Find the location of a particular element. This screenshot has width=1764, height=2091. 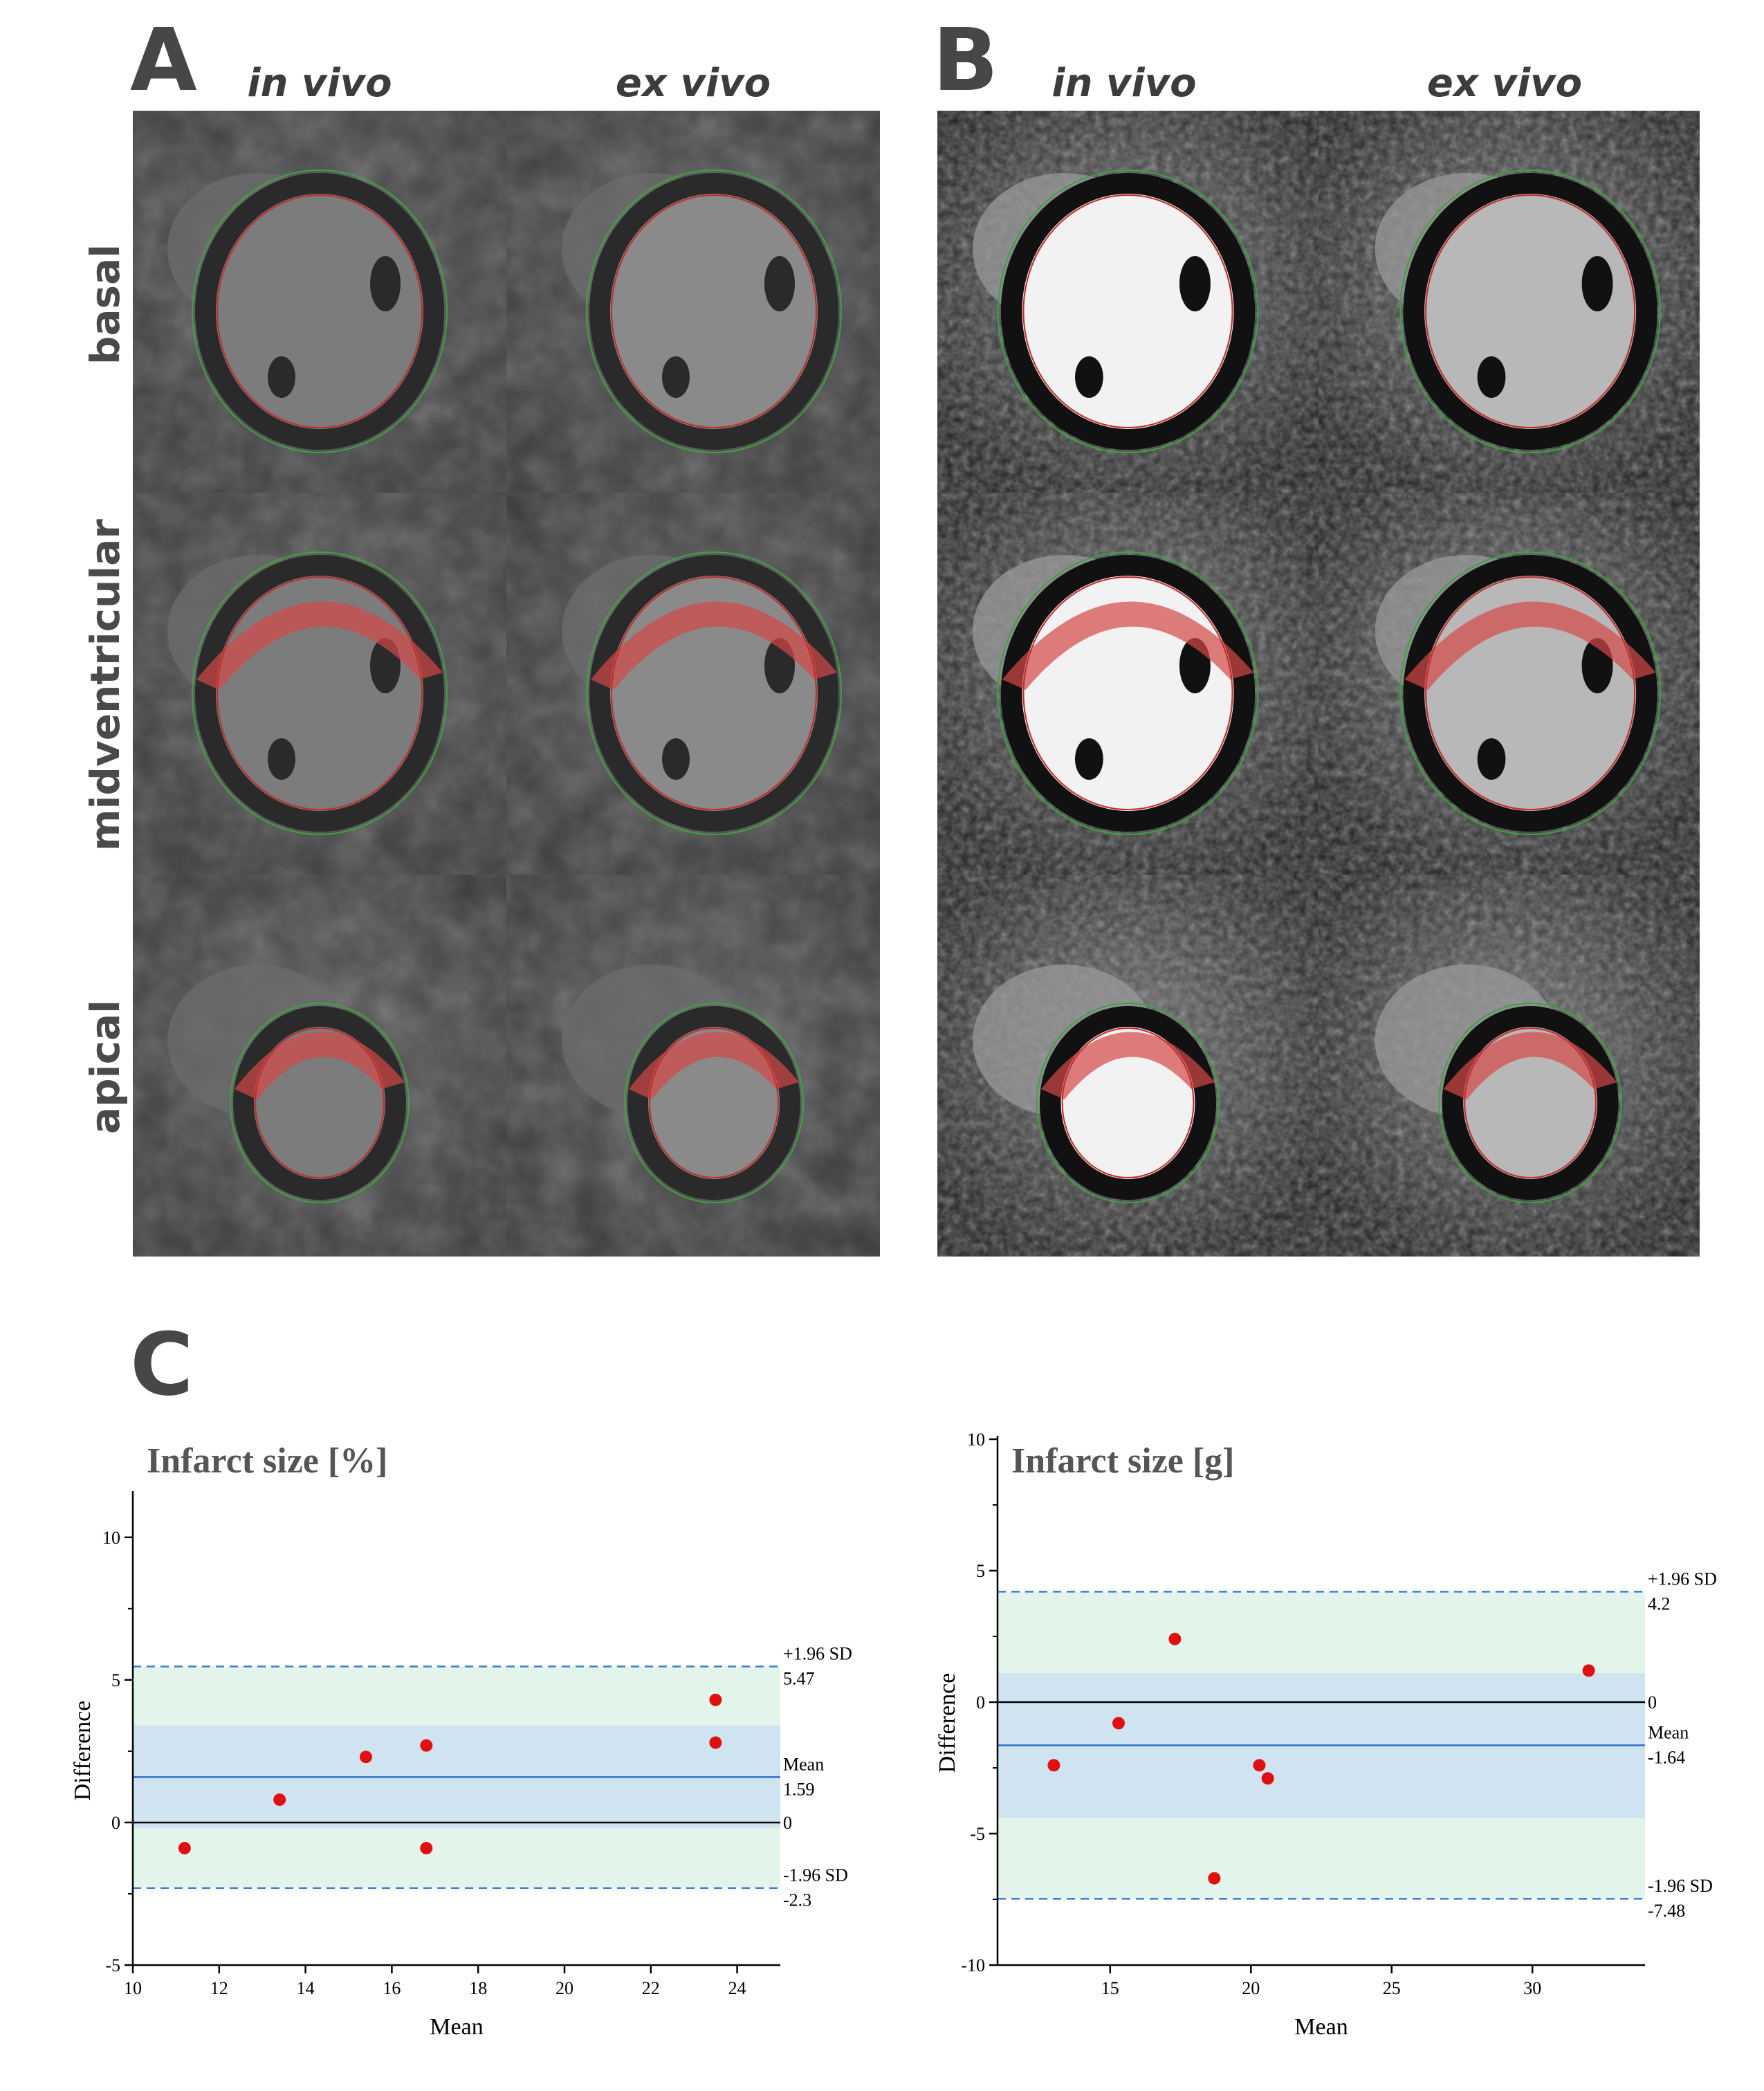

column-heading-ex-vivo-a: ex vivo is located at coordinates (693, 84).